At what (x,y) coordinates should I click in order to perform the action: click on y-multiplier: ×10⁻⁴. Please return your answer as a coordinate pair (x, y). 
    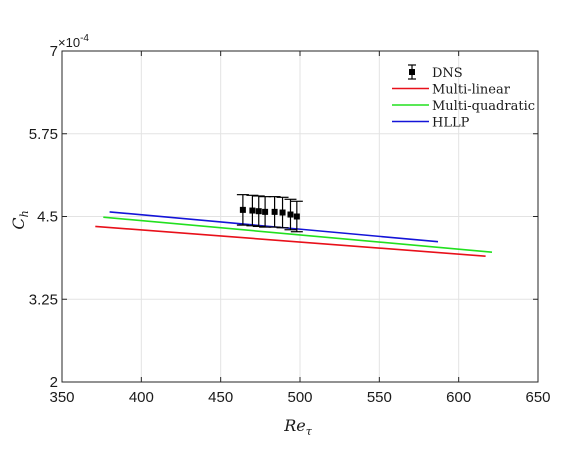
    Looking at the image, I should click on (73, 41).